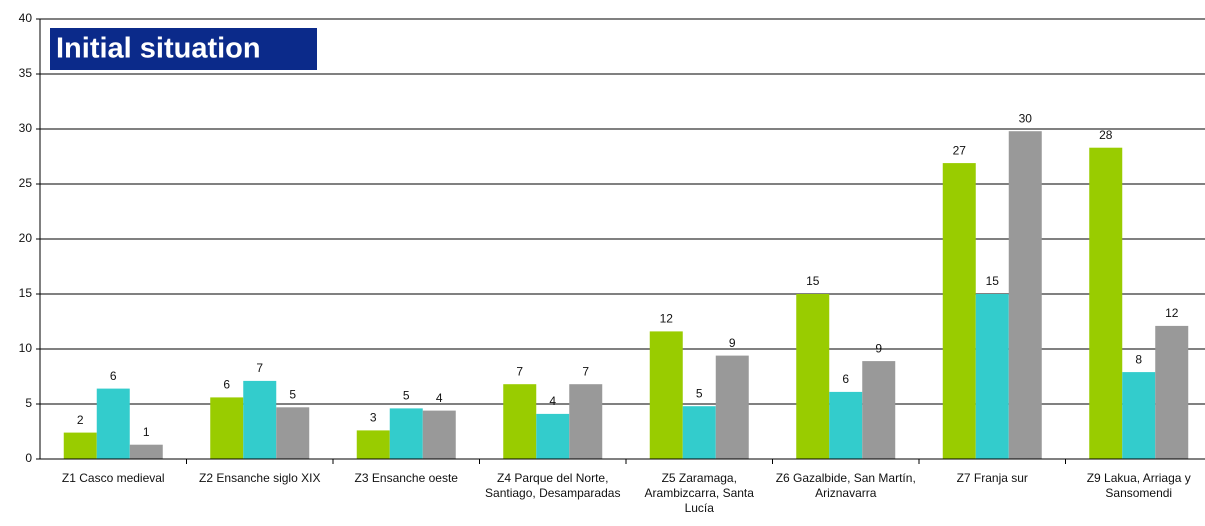 This screenshot has height=526, width=1205. What do you see at coordinates (158, 49) in the screenshot?
I see `chart-title: Initial situation` at bounding box center [158, 49].